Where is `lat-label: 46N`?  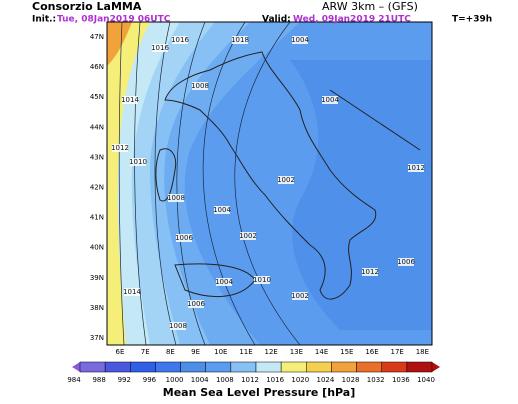 lat-label: 46N is located at coordinates (97, 67).